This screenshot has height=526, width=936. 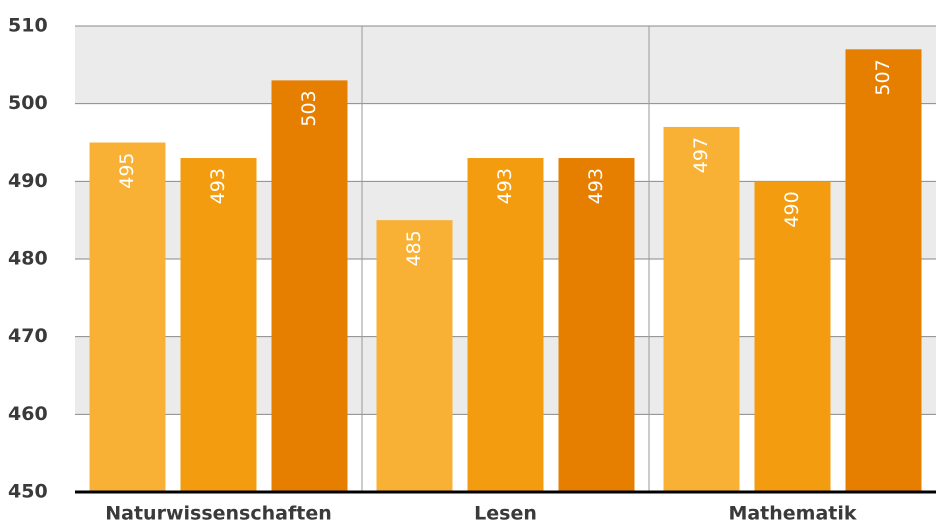 What do you see at coordinates (218, 514) in the screenshot?
I see `x-tick-label: Naturwissenschaften` at bounding box center [218, 514].